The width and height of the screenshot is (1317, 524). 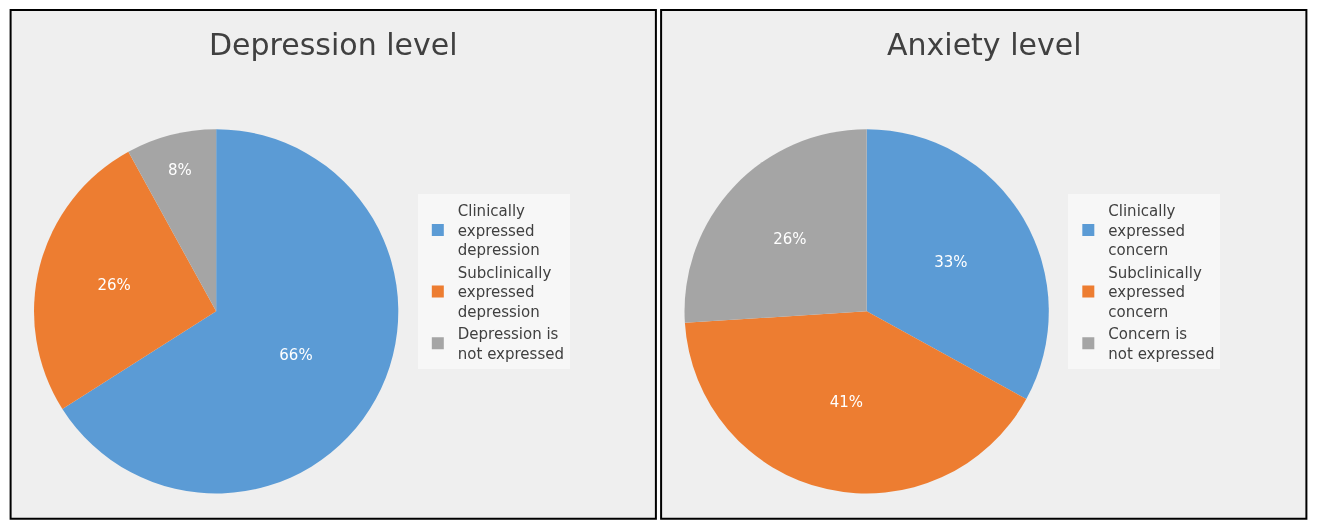 What do you see at coordinates (510, 344) in the screenshot?
I see `legend-label: Depression is not expressed` at bounding box center [510, 344].